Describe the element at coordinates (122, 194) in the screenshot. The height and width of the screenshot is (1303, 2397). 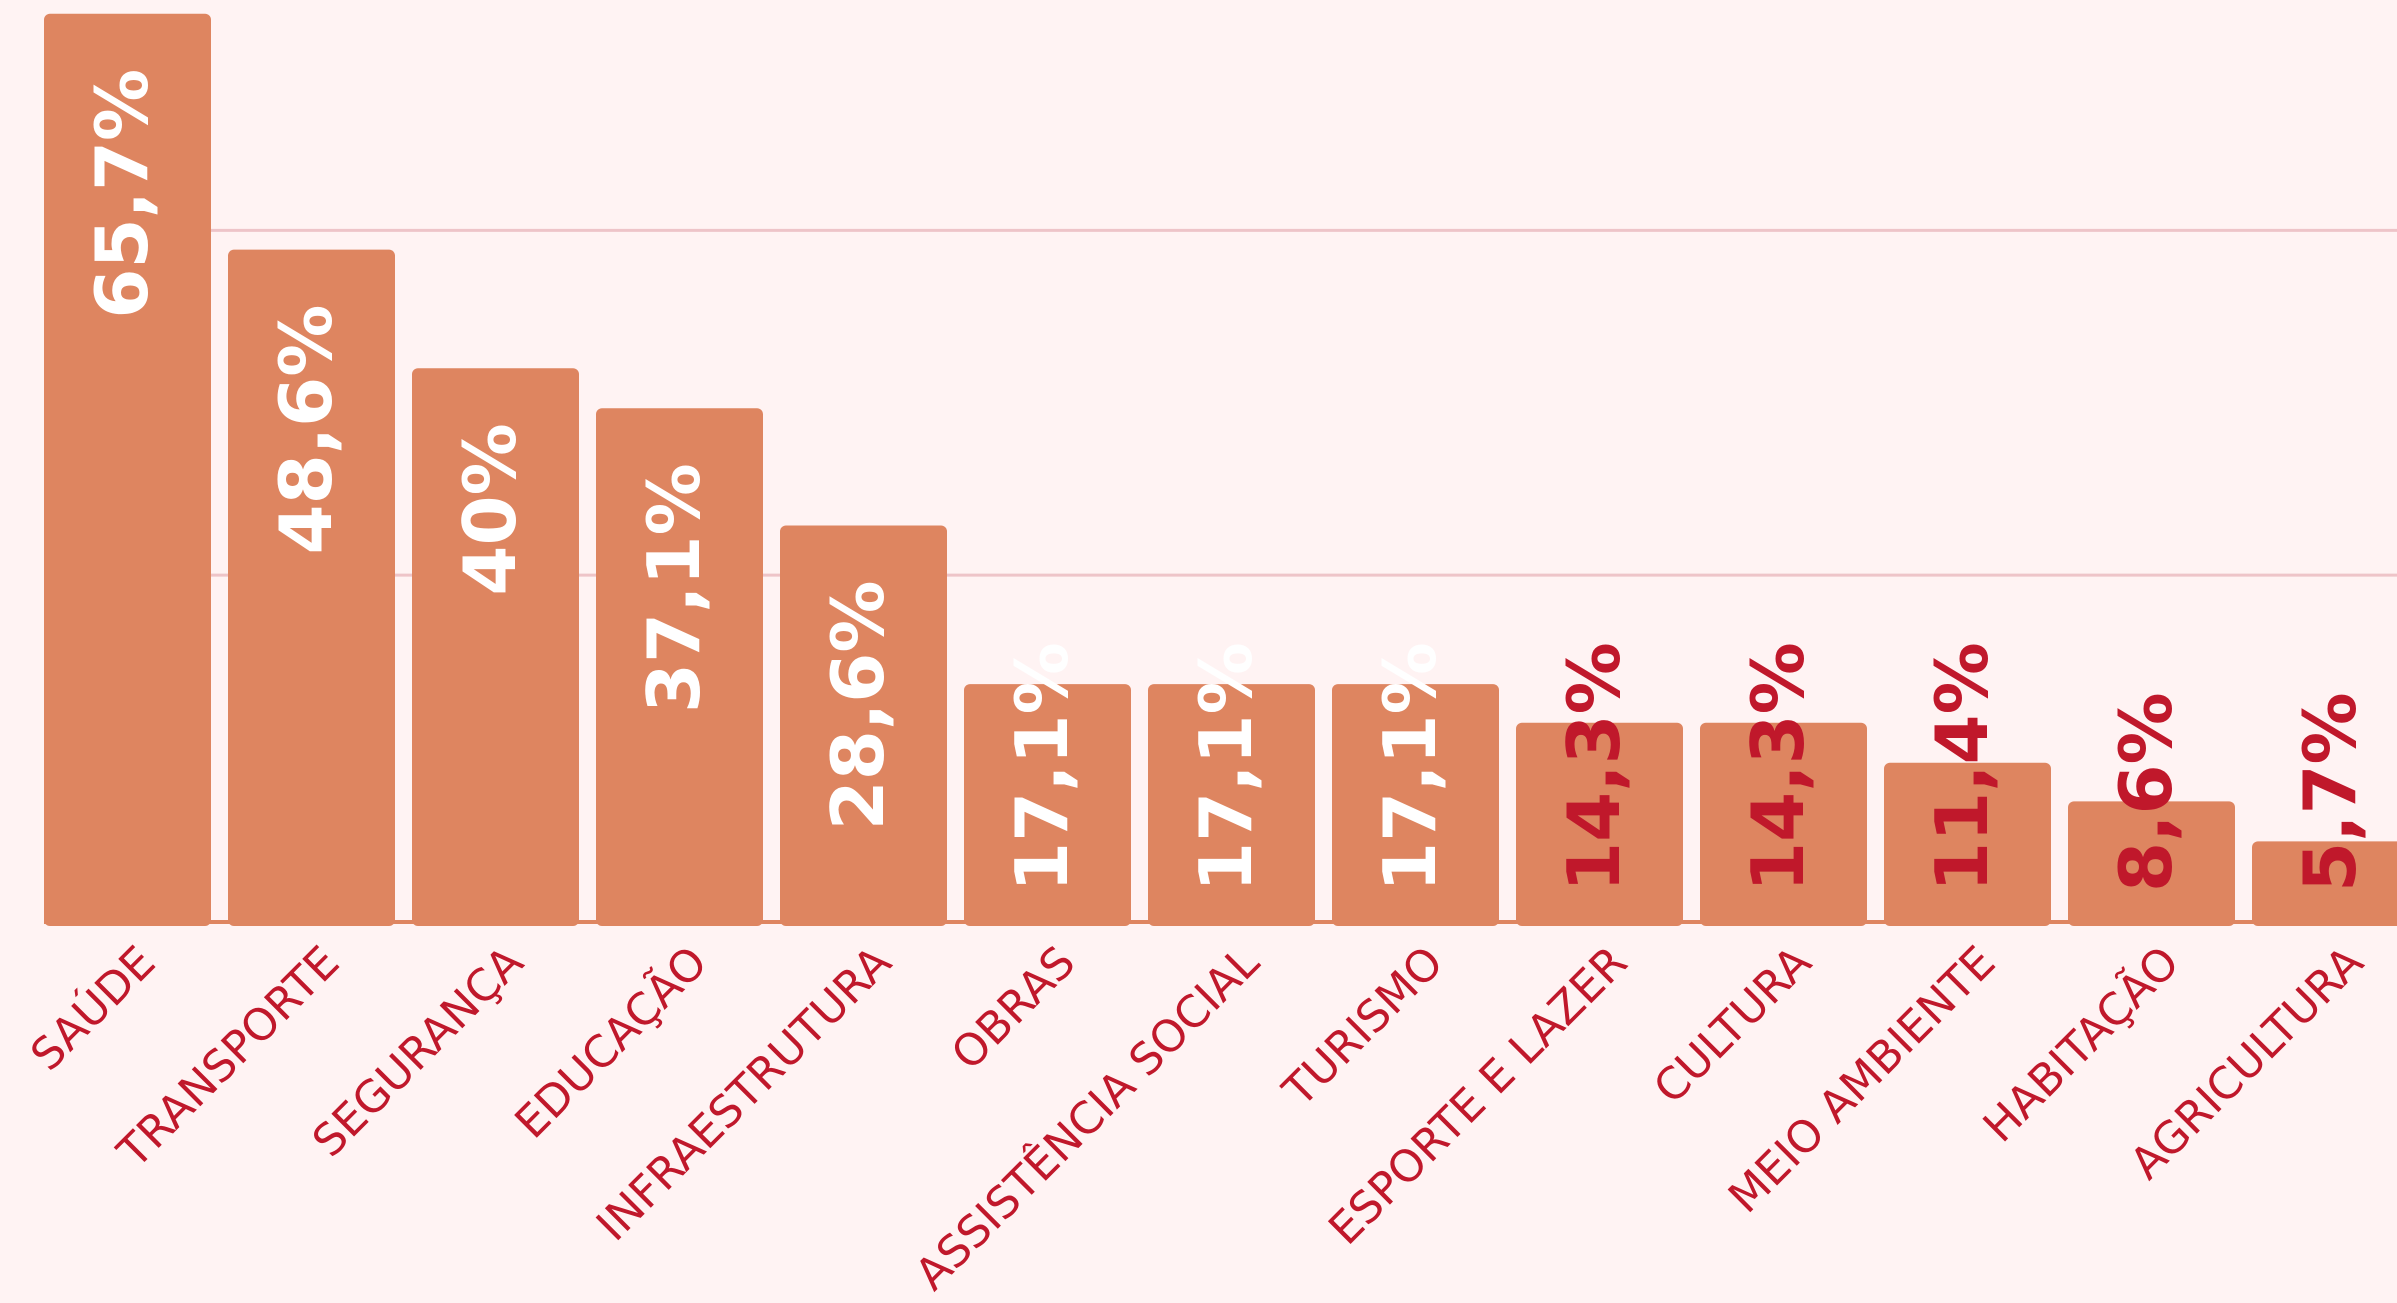
I see `value-label: 65,7%` at that location.